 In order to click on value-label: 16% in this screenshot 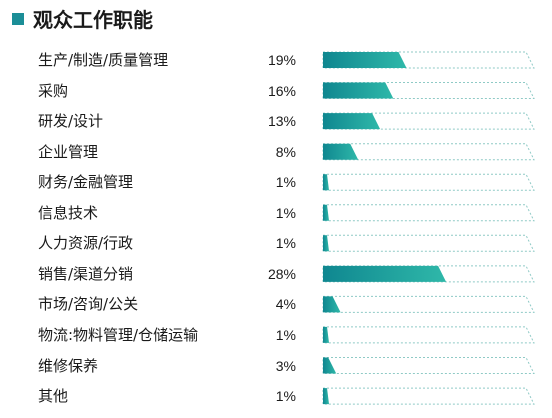, I will do `click(281, 90)`.